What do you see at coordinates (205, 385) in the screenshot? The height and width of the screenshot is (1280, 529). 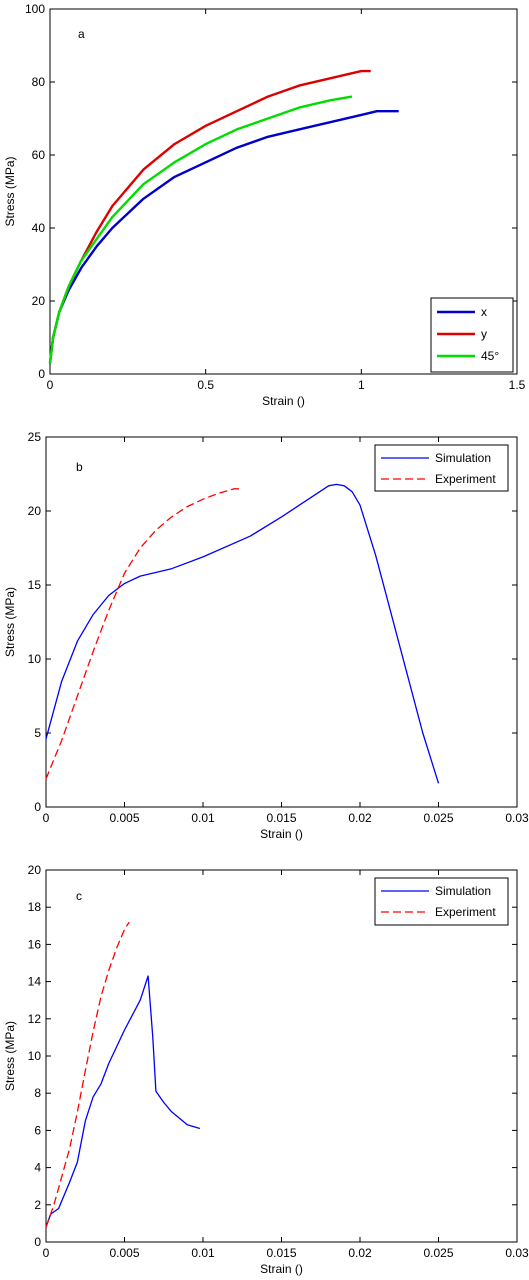 I see `x-tick-label: 0.5` at bounding box center [205, 385].